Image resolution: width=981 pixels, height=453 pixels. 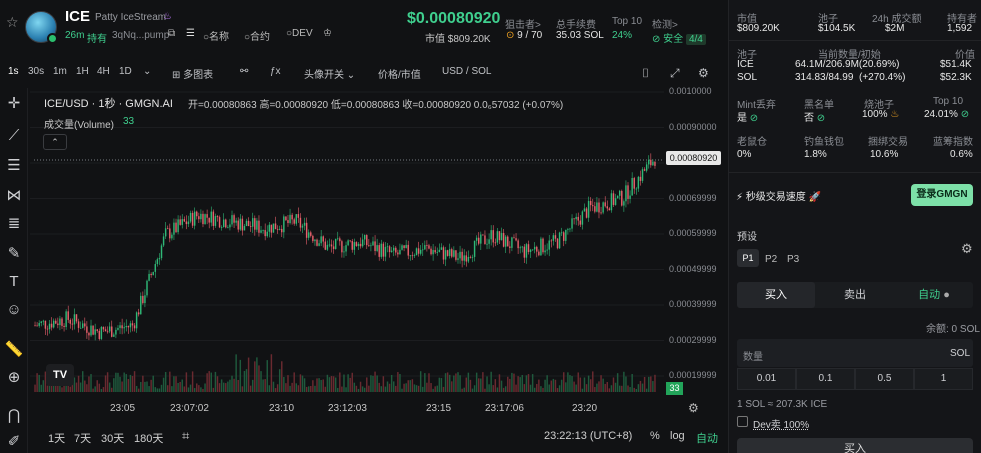 What do you see at coordinates (12, 22) in the screenshot?
I see `favorite-star-icon: ☆` at bounding box center [12, 22].